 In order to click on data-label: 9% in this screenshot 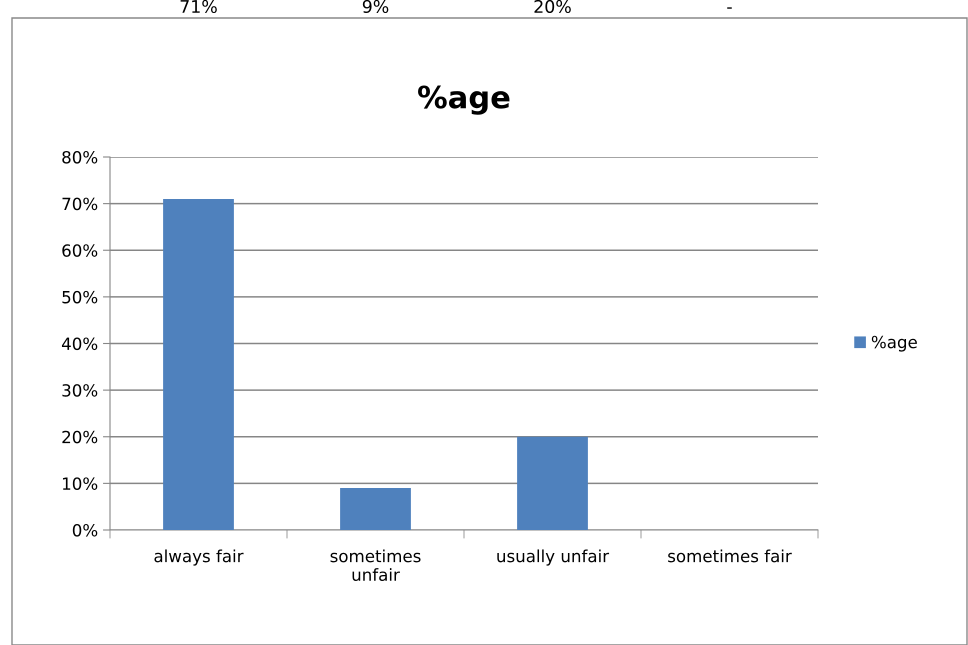, I will do `click(375, 7)`.